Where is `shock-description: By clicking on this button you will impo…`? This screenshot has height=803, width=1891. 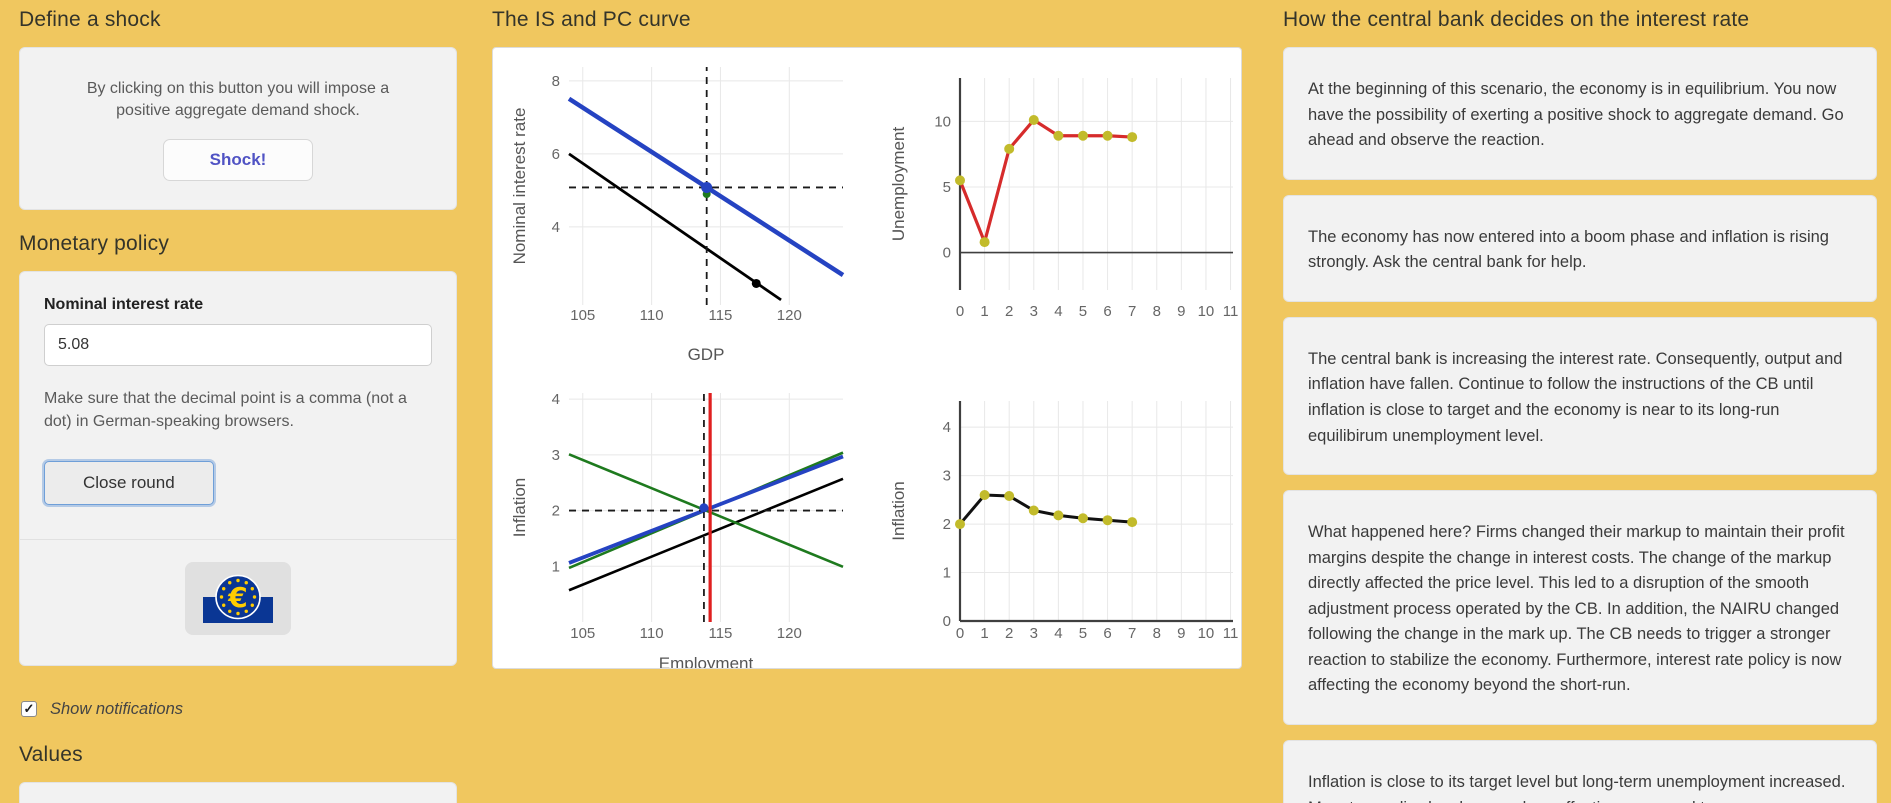
shock-description: By clicking on this button you will impo… is located at coordinates (238, 99).